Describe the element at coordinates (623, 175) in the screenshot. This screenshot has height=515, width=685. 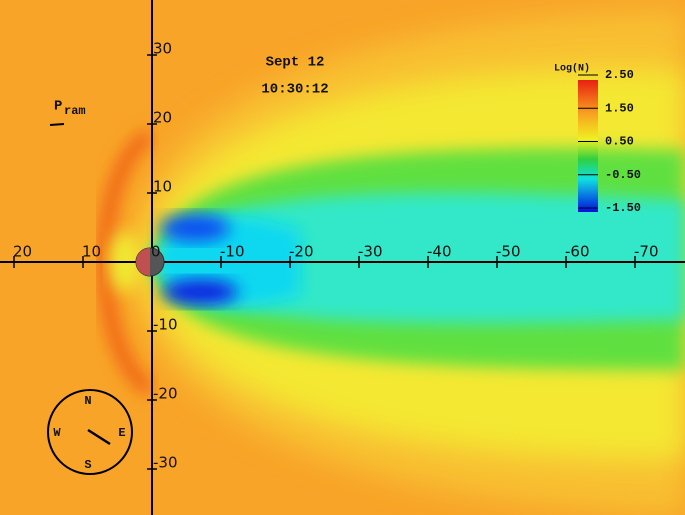
I see `colorbar-tick-label: -0.50` at that location.